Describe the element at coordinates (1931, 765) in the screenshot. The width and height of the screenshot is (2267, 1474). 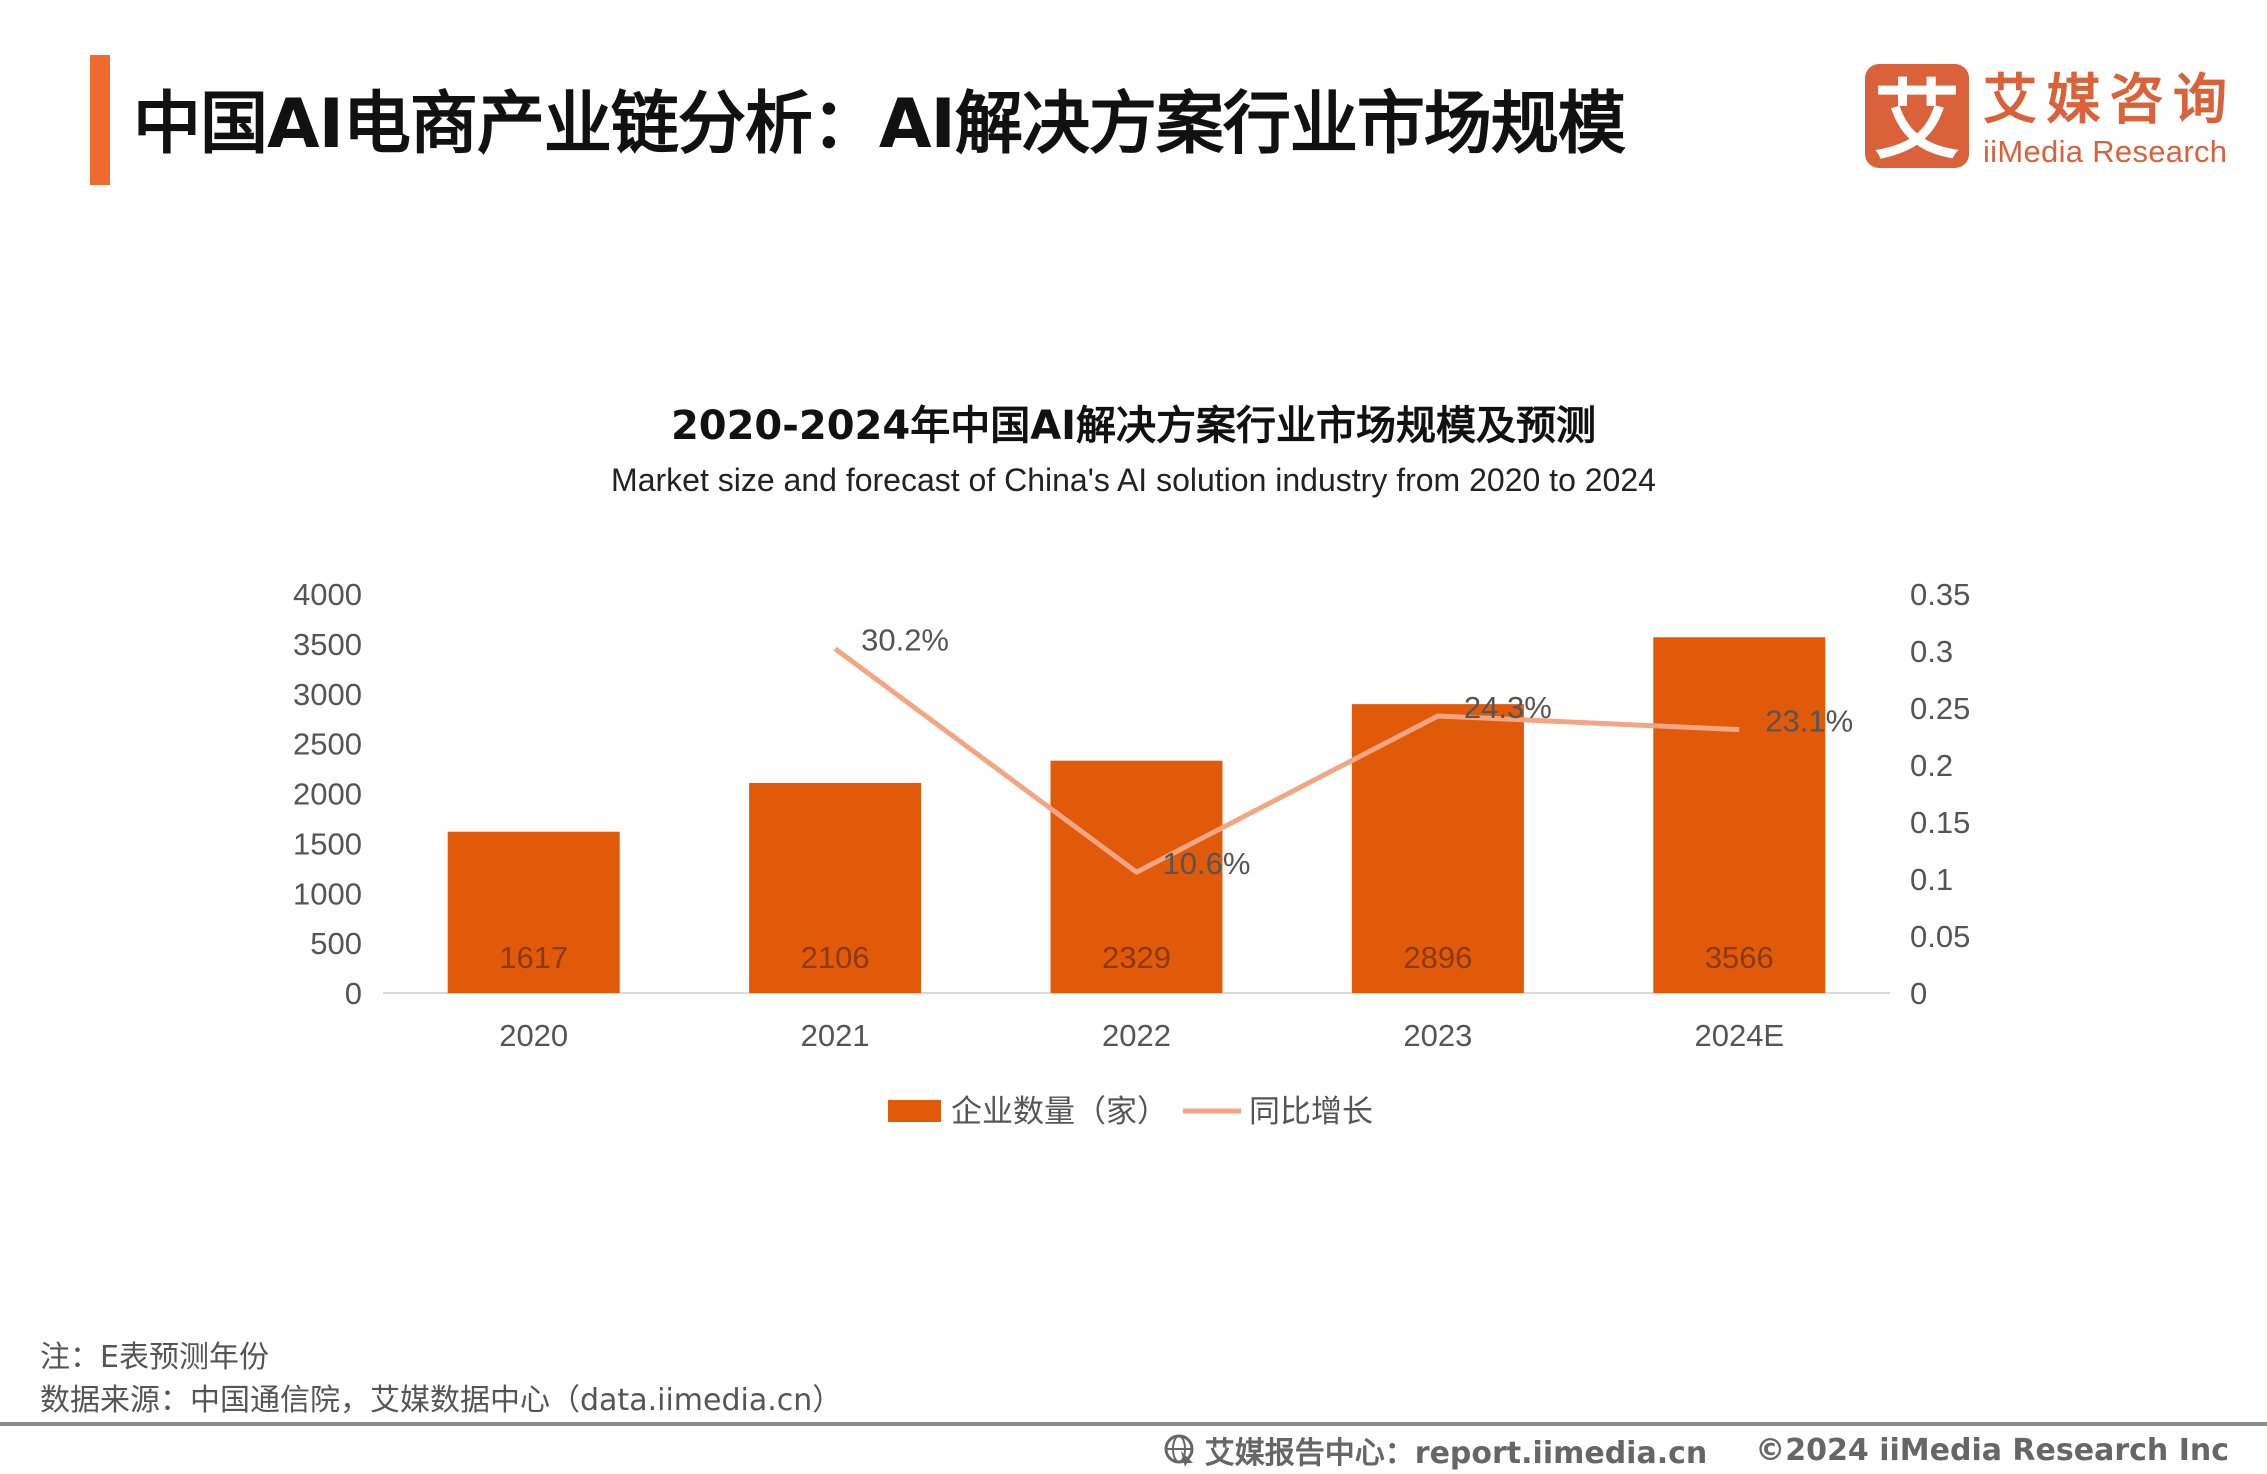
I see `right-axis-tick: 0.2` at that location.